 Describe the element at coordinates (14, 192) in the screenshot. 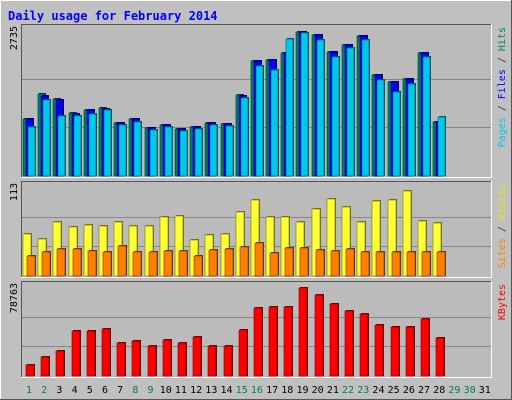

I see `y-max-label: 113` at that location.